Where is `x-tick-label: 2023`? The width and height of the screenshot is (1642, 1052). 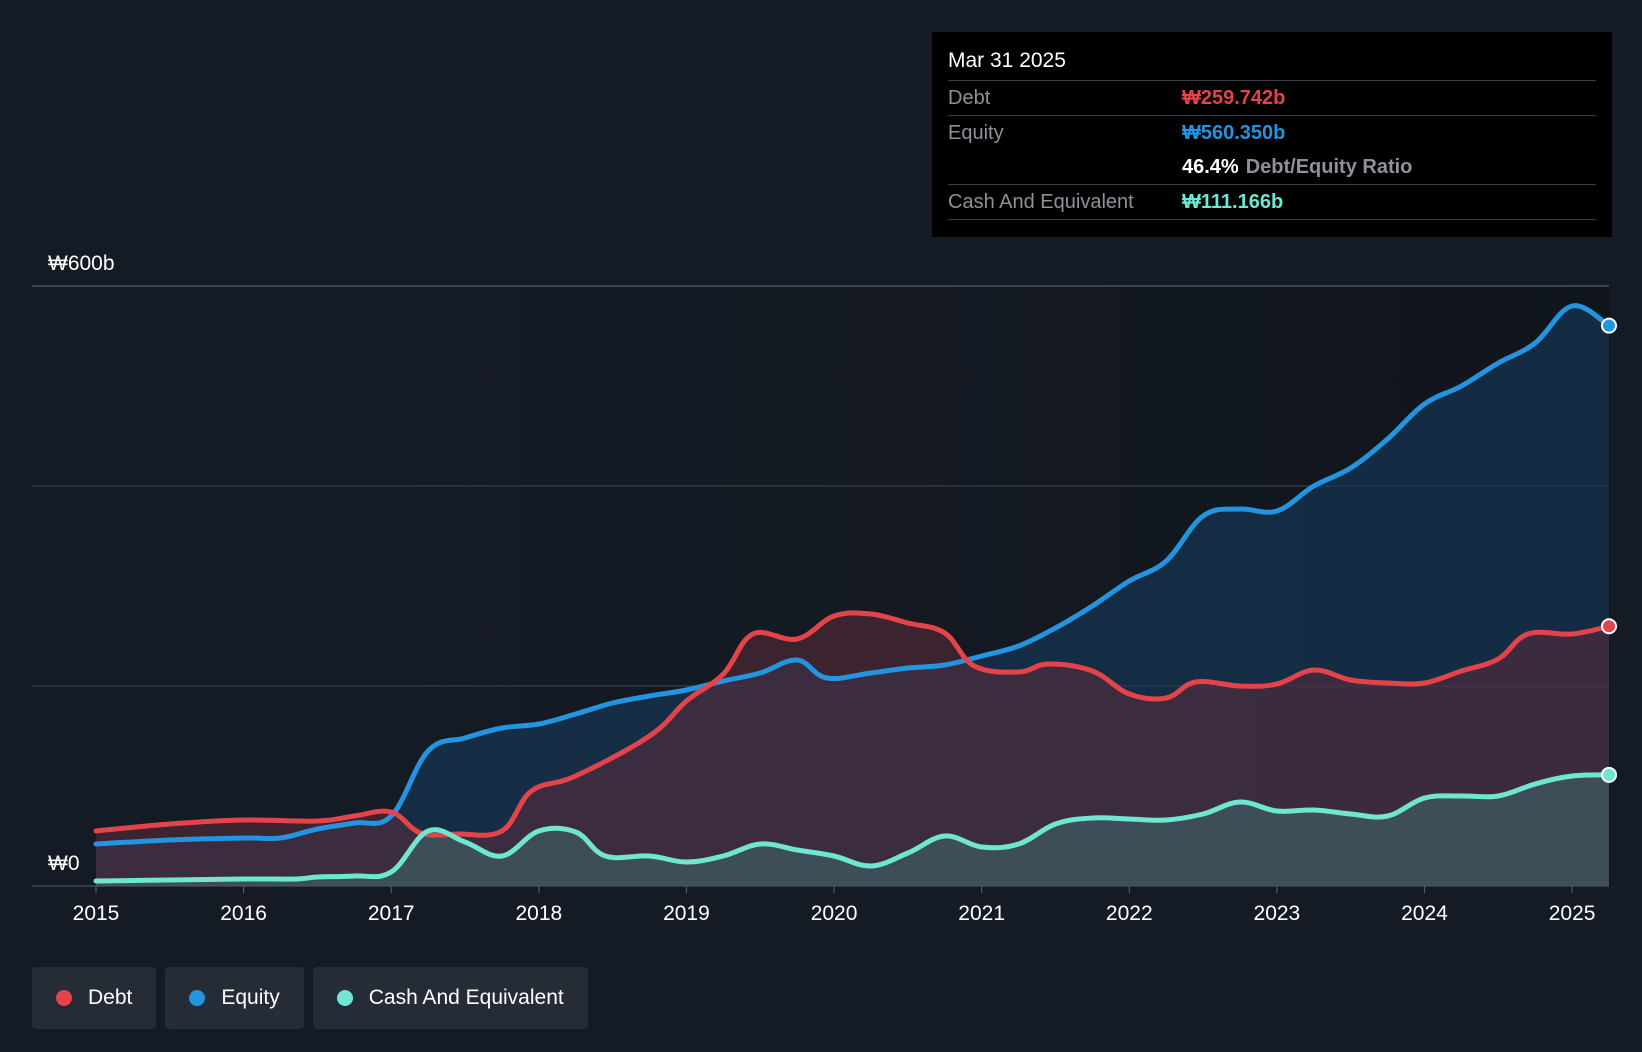
x-tick-label: 2023 is located at coordinates (1277, 913).